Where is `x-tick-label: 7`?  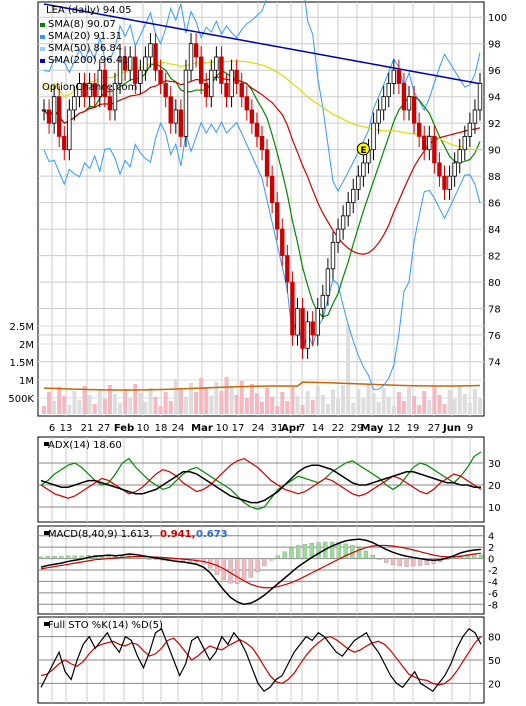
x-tick-label: 7 is located at coordinates (302, 428).